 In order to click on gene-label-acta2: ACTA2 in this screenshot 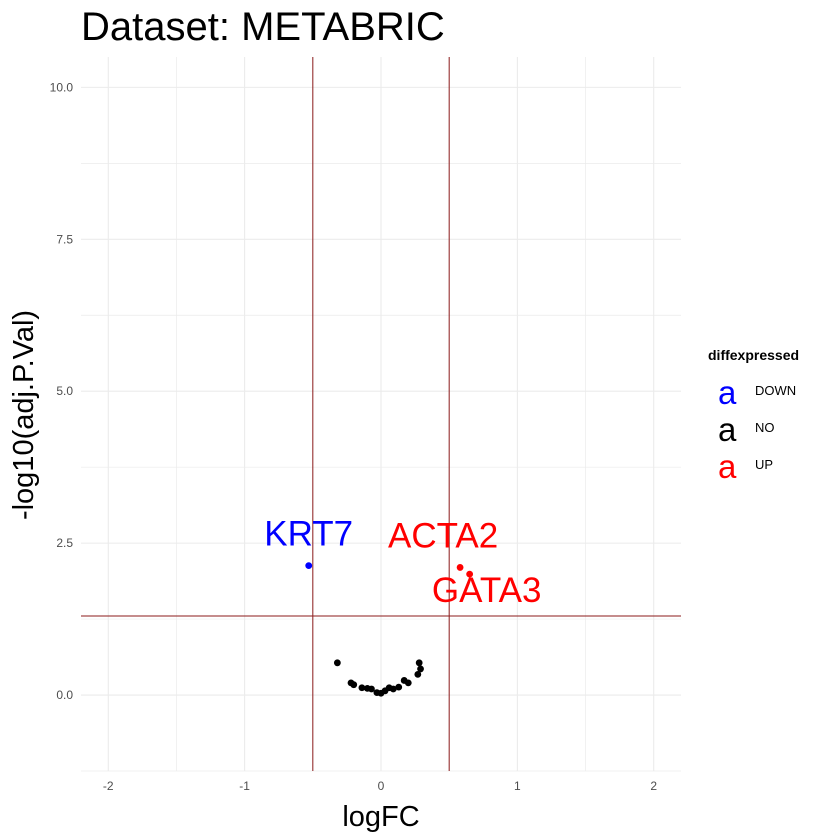, I will do `click(443, 535)`.